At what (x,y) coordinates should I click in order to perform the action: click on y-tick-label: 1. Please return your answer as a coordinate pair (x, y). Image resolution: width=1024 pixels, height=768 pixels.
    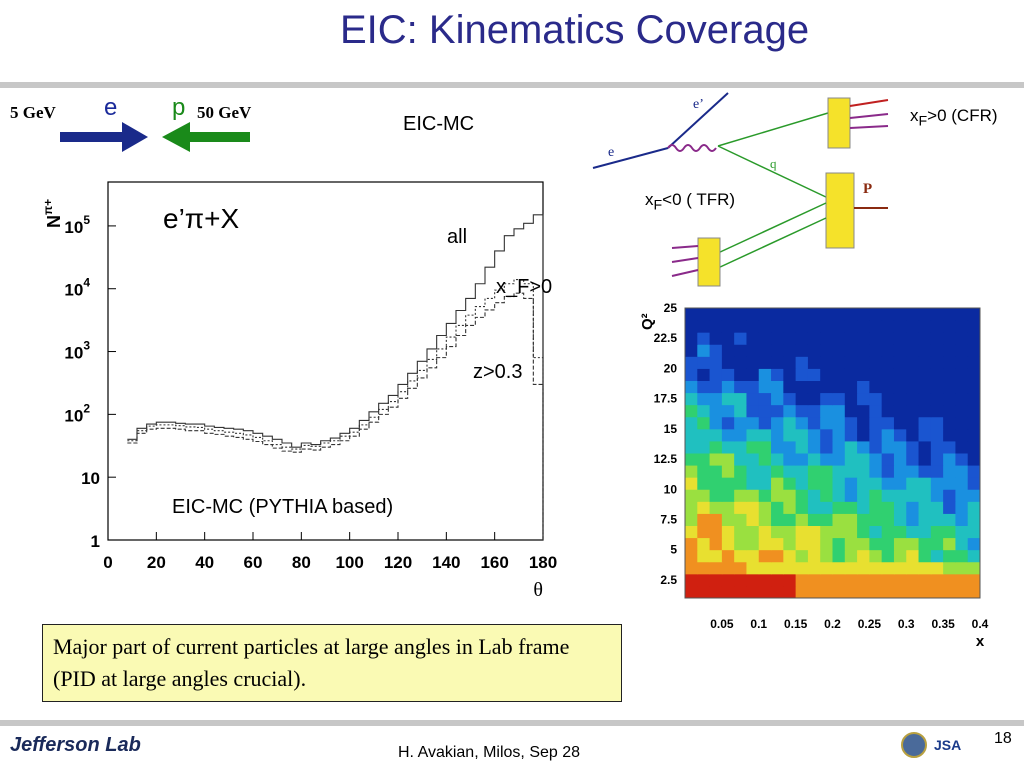
    Looking at the image, I should click on (95, 541).